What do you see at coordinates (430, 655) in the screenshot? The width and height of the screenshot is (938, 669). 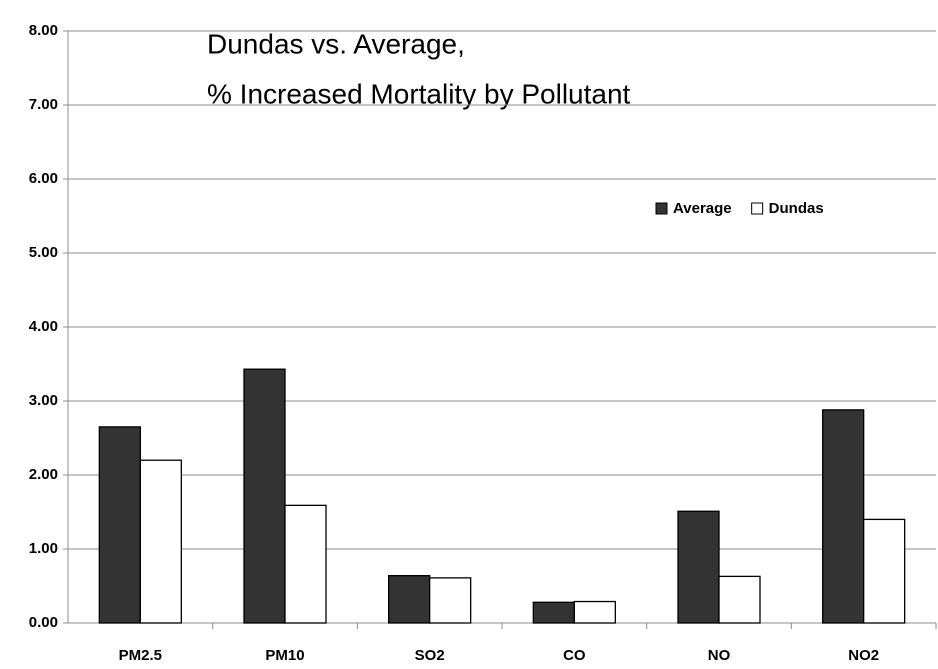 I see `x-tick-label: SO2` at bounding box center [430, 655].